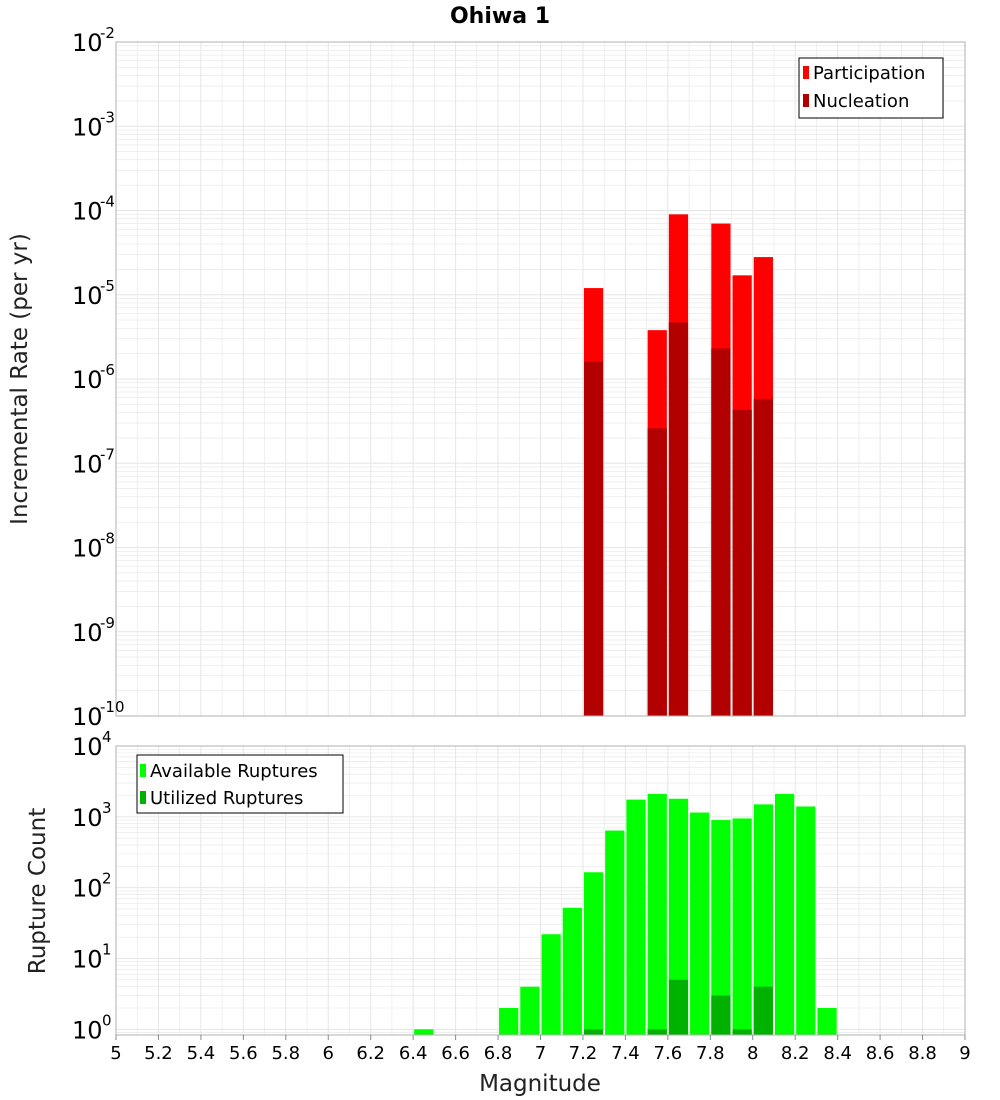 The image size is (1000, 1100). Describe the element at coordinates (328, 1053) in the screenshot. I see `x-tick-label: 6` at that location.